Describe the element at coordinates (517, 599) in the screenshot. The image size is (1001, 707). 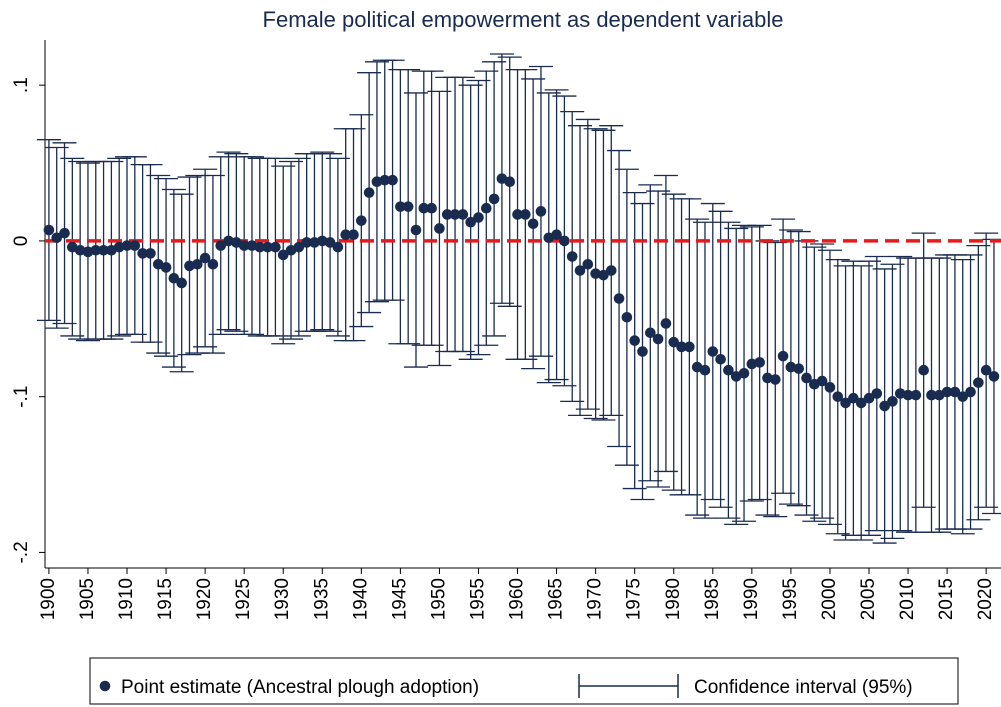
I see `x-tick-label: 1960` at that location.